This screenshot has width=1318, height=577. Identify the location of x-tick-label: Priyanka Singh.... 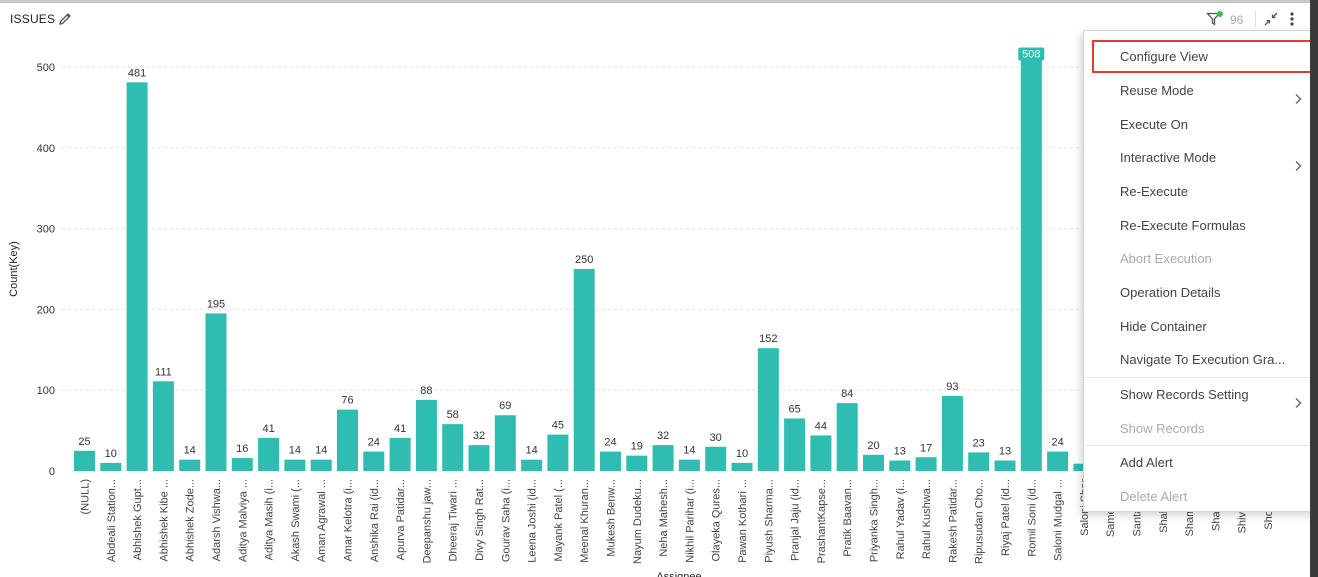
(875, 520).